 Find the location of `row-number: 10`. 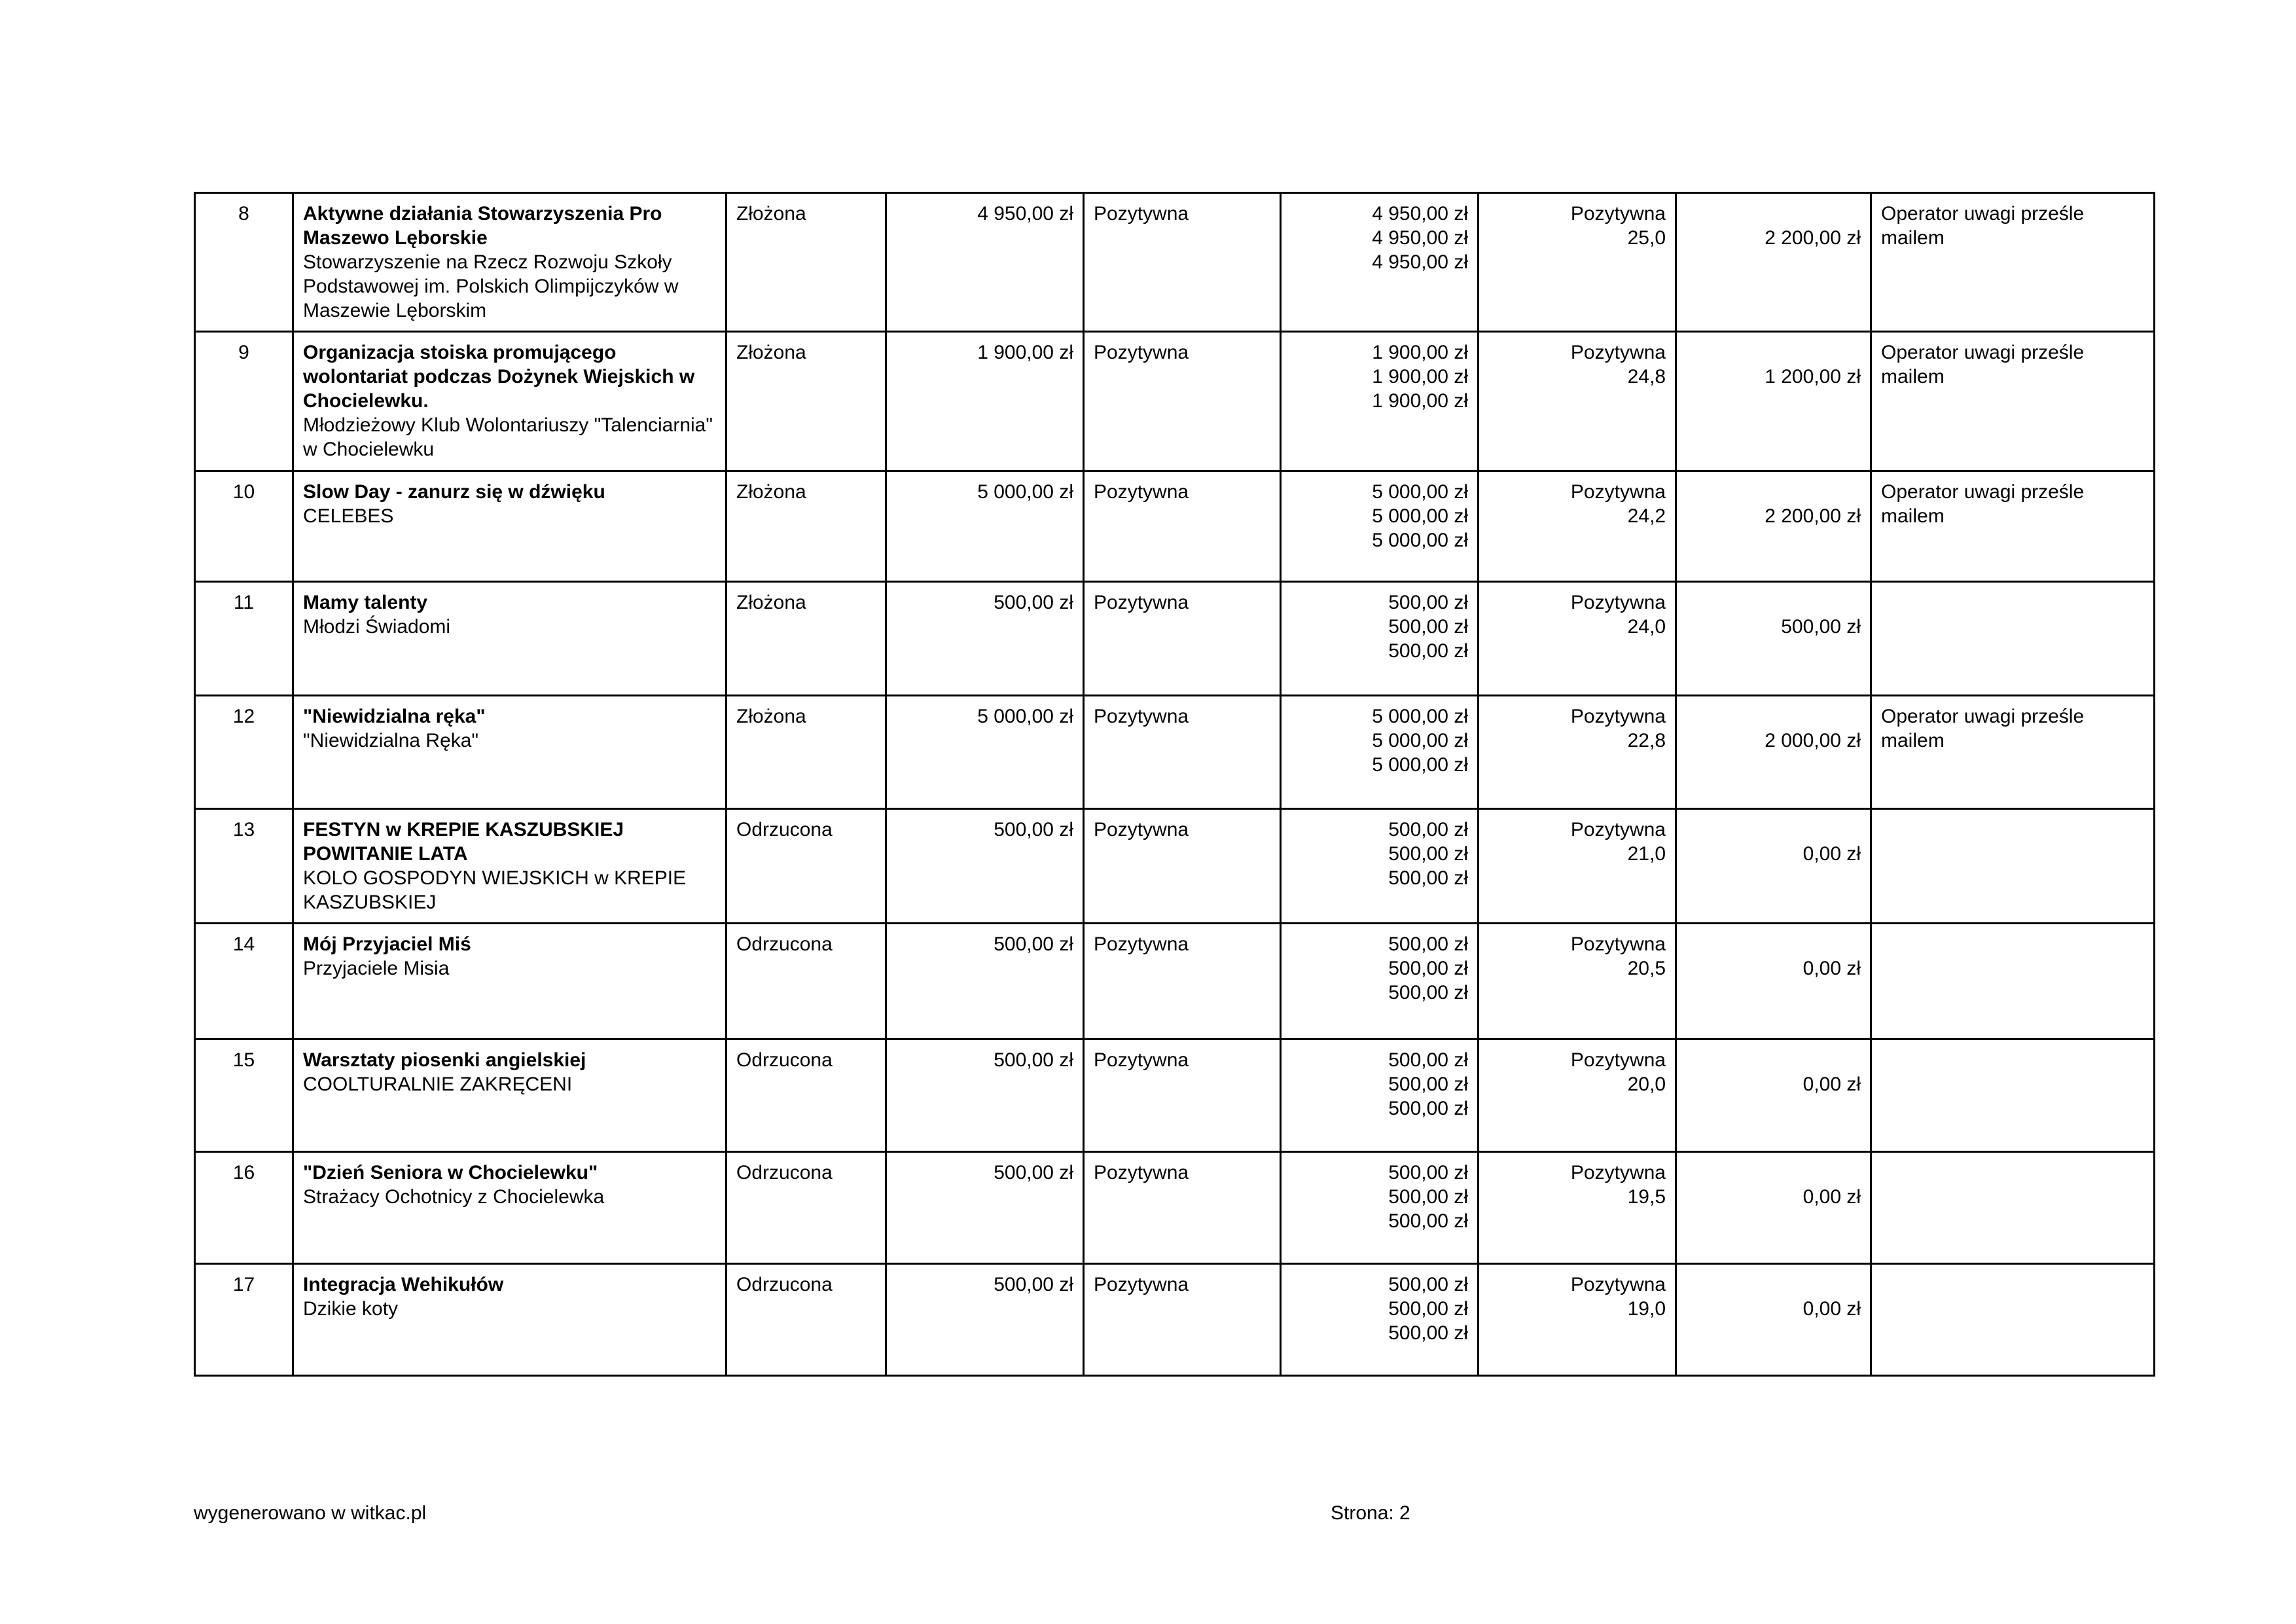

row-number: 10 is located at coordinates (244, 526).